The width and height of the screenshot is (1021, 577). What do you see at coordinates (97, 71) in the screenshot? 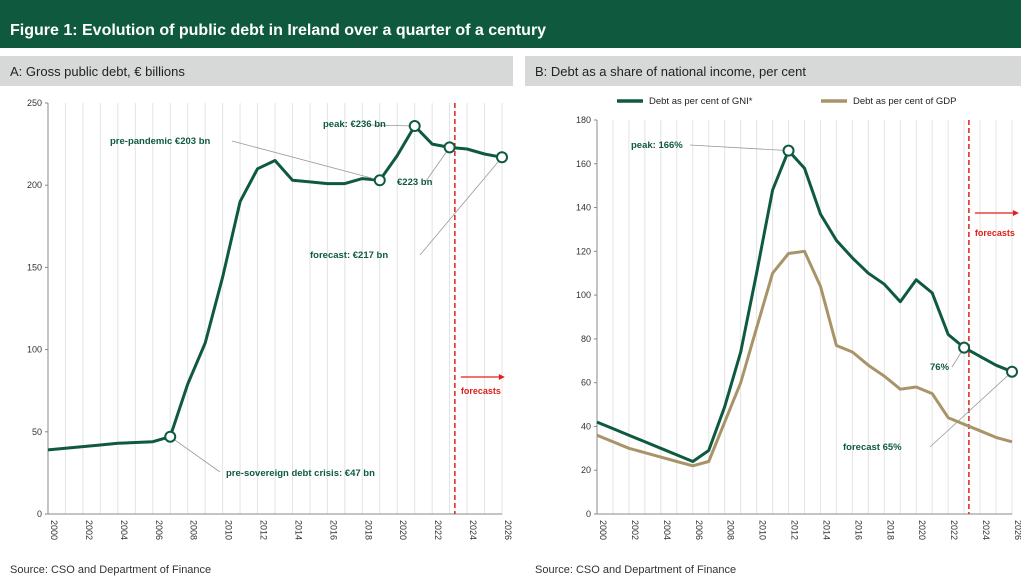
I see `panel-a-title: A: Gross public debt, € billions` at bounding box center [97, 71].